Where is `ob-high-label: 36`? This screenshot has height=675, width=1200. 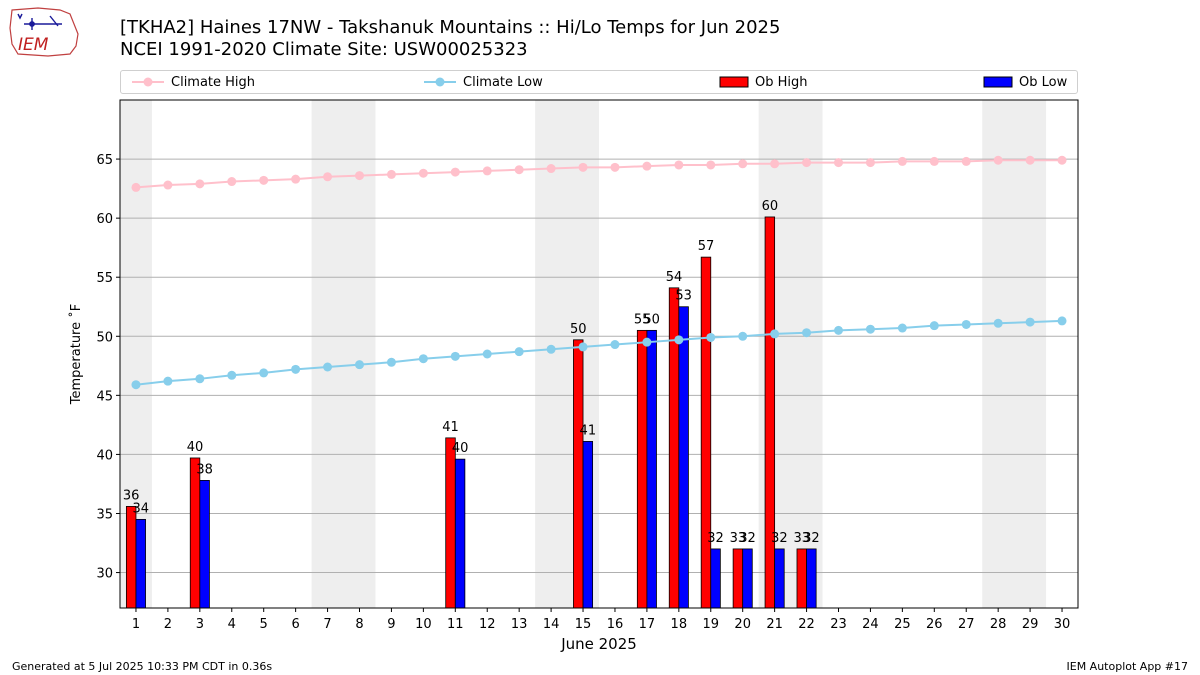 ob-high-label: 36 is located at coordinates (131, 495).